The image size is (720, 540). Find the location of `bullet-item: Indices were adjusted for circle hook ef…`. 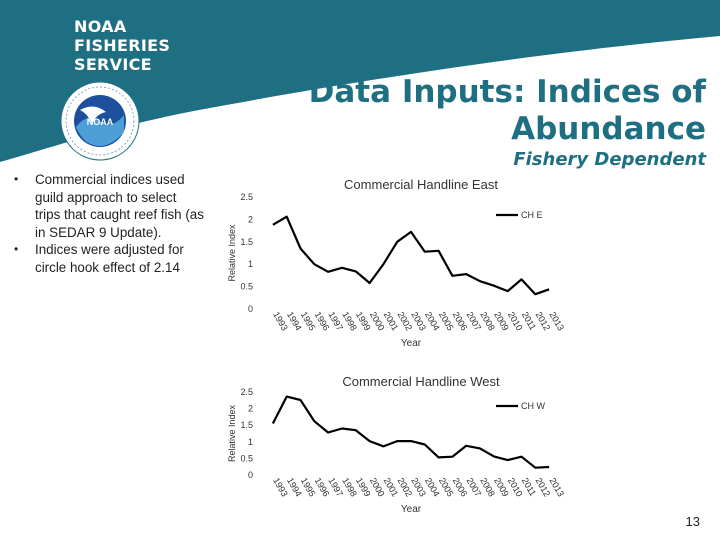

bullet-item: Indices were adjusted for circle hook ef… is located at coordinates (109, 258).